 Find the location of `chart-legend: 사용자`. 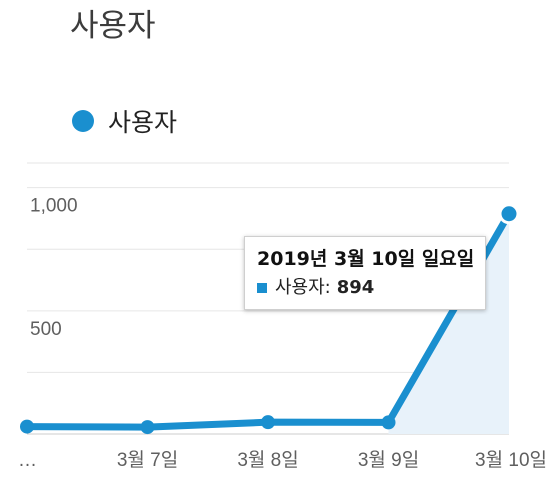

chart-legend: 사용자 is located at coordinates (124, 121).